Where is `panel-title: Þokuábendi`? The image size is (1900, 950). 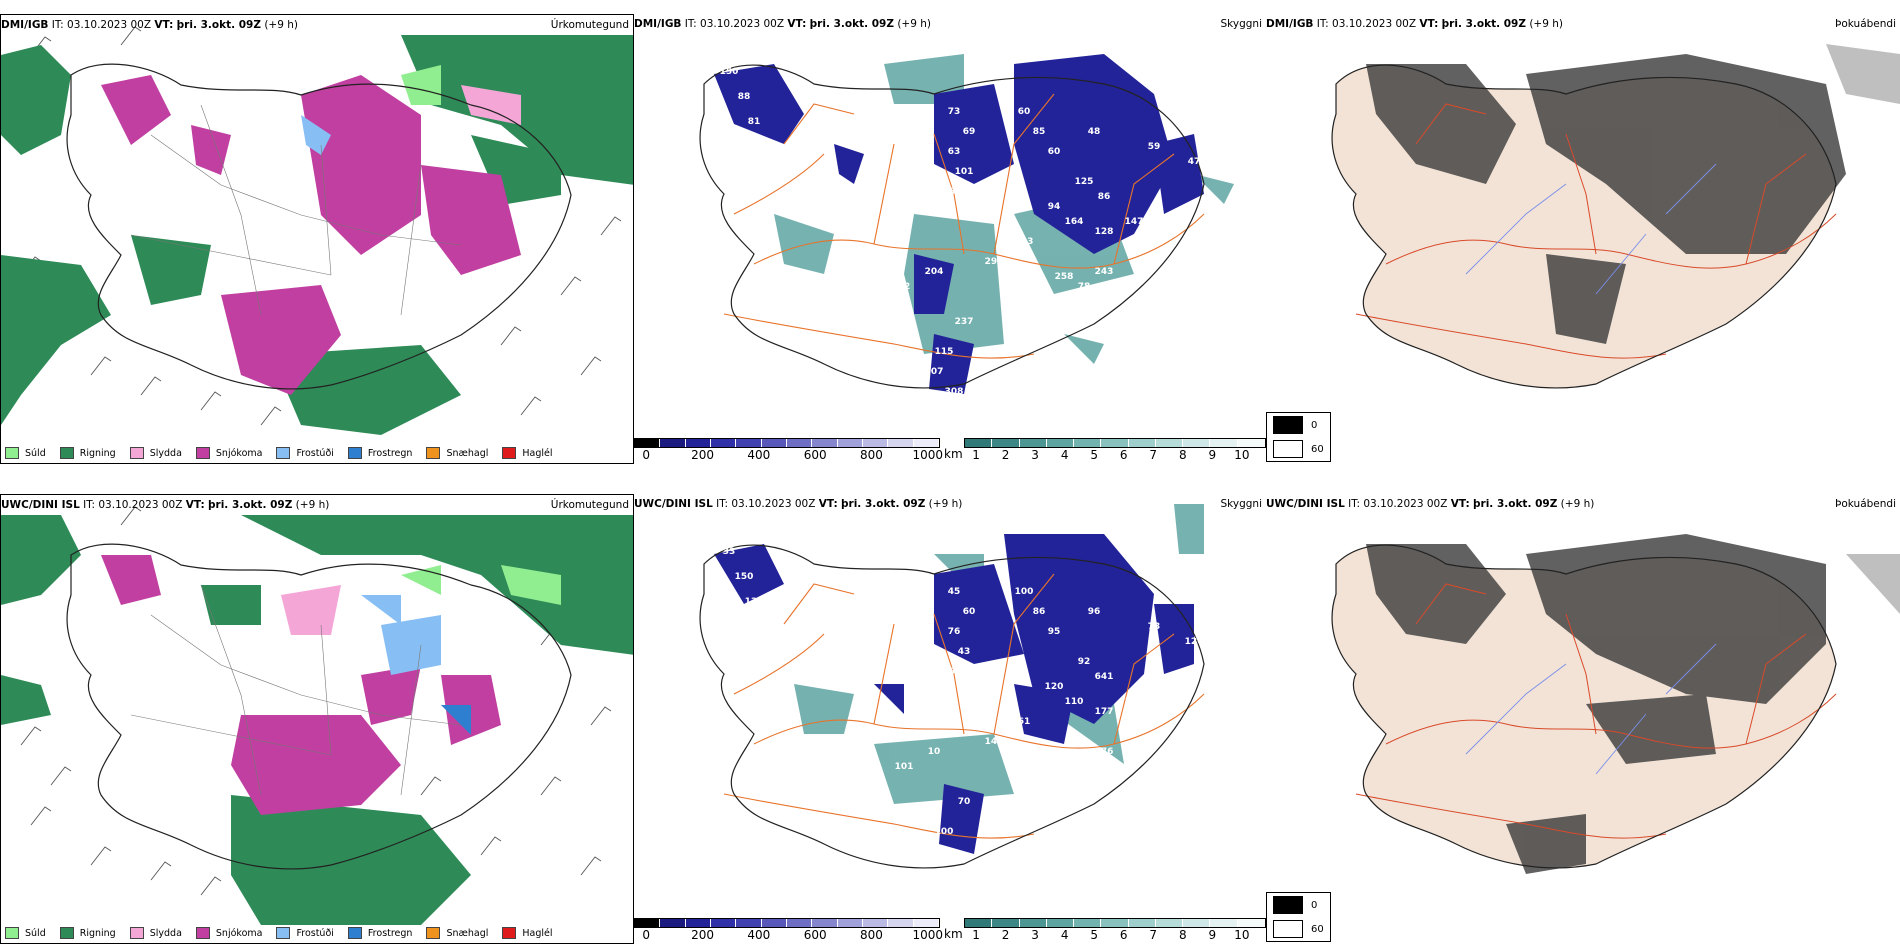 panel-title: Þokuábendi is located at coordinates (1865, 24).